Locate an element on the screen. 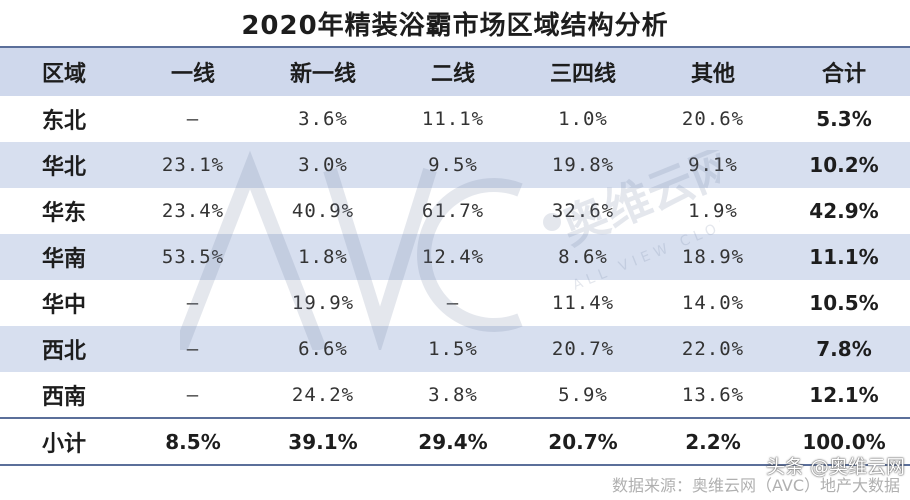 This screenshot has width=910, height=500. table-cell: 1.8% is located at coordinates (323, 257).